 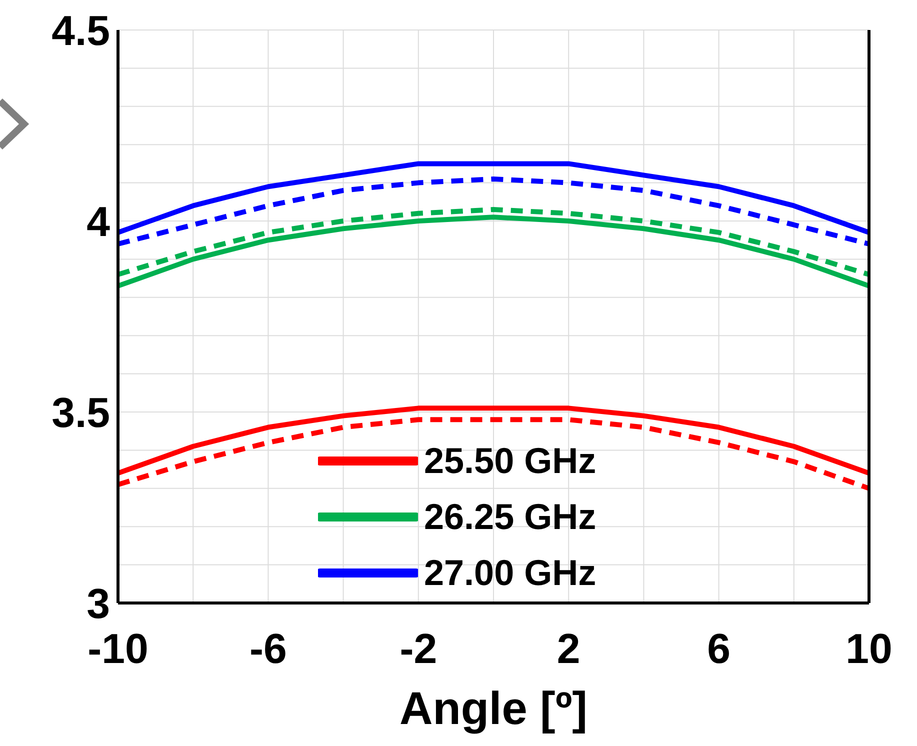 What do you see at coordinates (568, 648) in the screenshot?
I see `x-tick-label: 2` at bounding box center [568, 648].